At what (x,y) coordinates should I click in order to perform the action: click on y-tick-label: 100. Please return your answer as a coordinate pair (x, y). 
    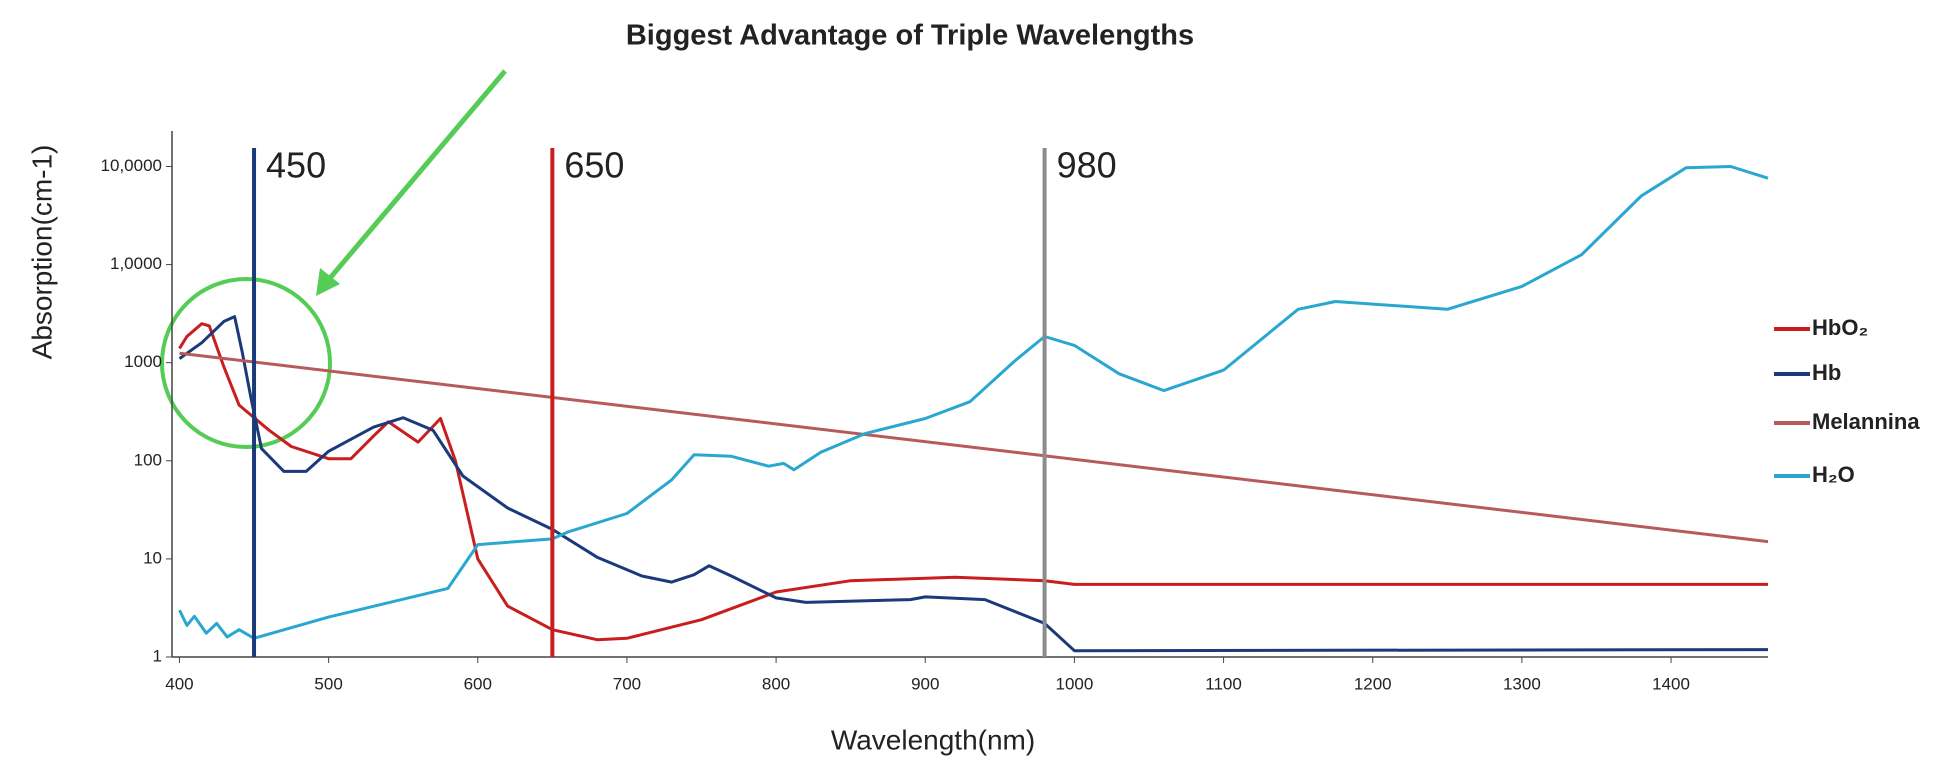
    Looking at the image, I should click on (148, 459).